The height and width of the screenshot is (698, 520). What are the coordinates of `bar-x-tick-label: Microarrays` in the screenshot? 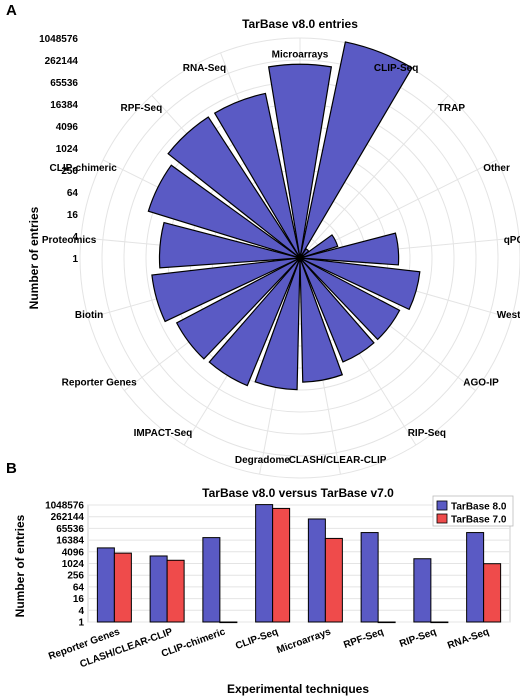 It's located at (303, 641).